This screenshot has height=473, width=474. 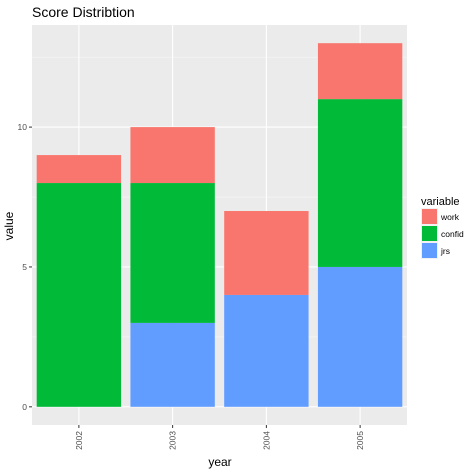 I want to click on bar-confid-2005, so click(x=360, y=183).